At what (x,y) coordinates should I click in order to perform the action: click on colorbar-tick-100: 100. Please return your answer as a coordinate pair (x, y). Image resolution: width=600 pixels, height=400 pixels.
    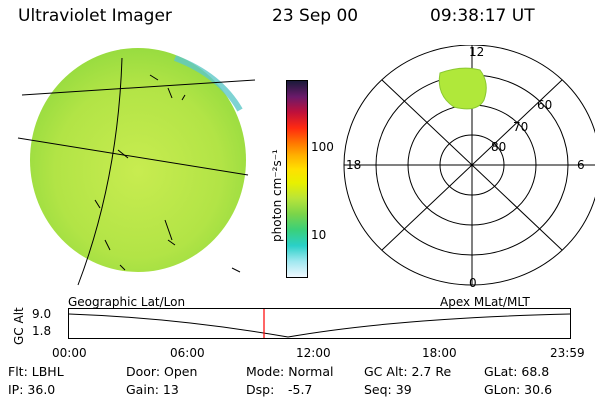
    Looking at the image, I should click on (322, 147).